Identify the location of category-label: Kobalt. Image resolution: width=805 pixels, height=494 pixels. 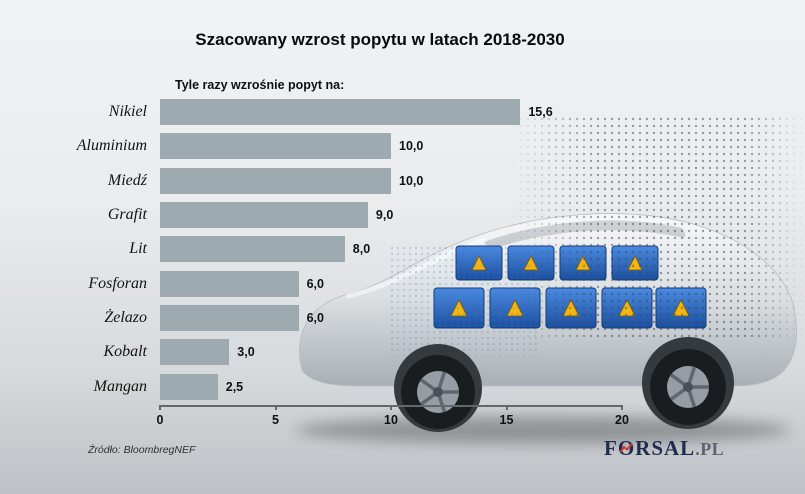
(125, 352).